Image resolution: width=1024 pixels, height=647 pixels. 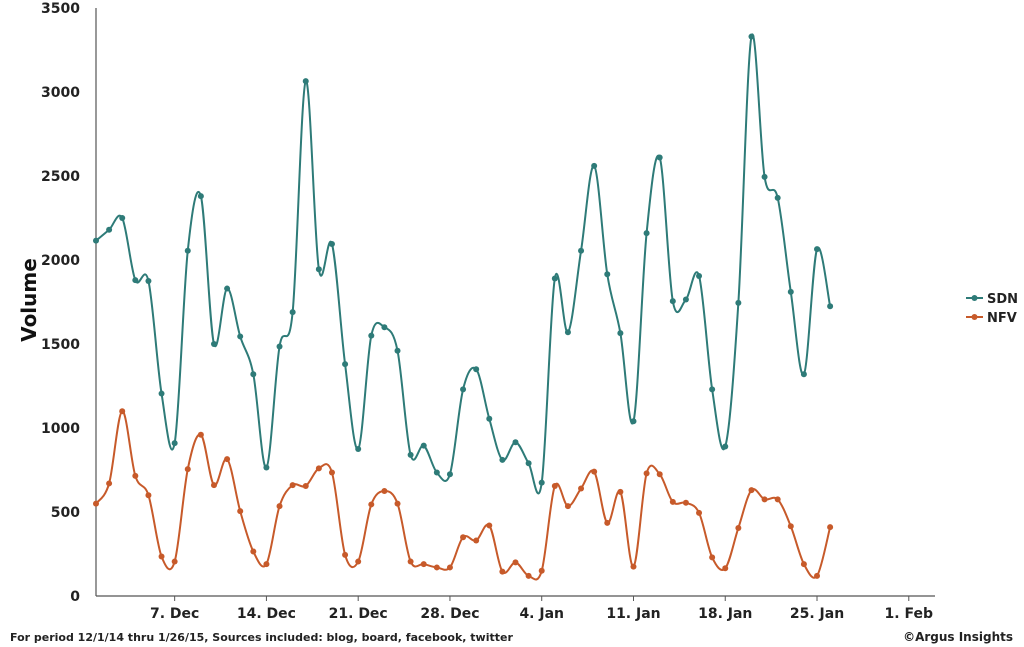 I want to click on legend: SDN NFV, so click(x=992, y=309).